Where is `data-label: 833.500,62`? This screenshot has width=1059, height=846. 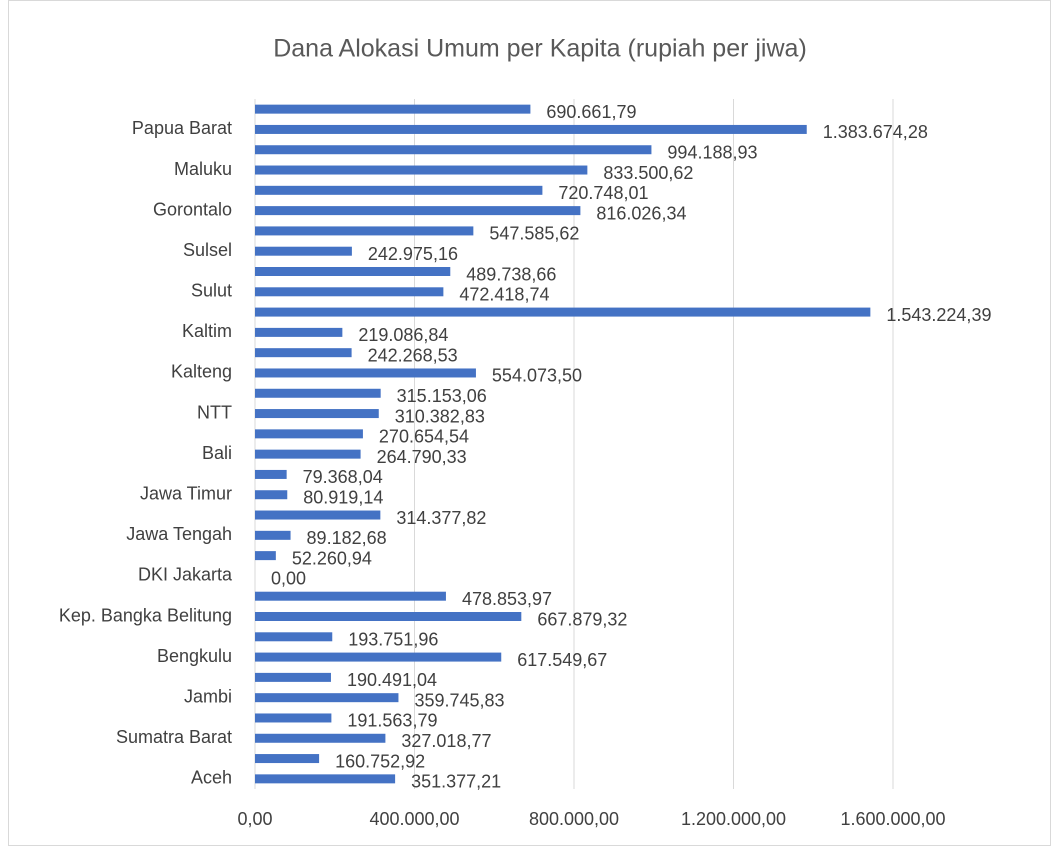 data-label: 833.500,62 is located at coordinates (648, 173).